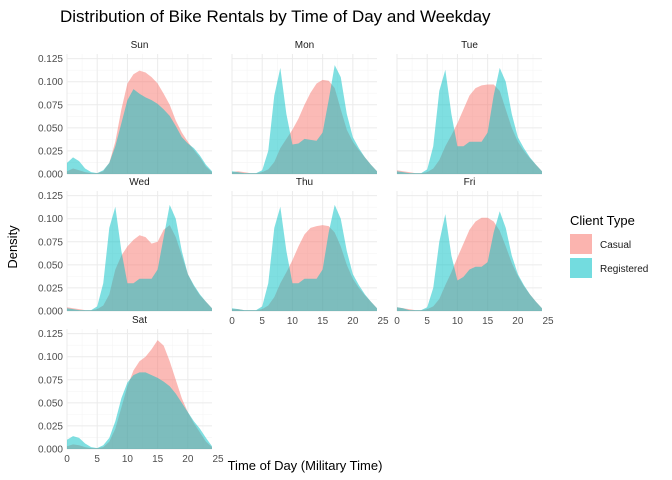 This screenshot has height=480, width=672. Describe the element at coordinates (140, 45) in the screenshot. I see `strip-label-sun: Sun` at that location.